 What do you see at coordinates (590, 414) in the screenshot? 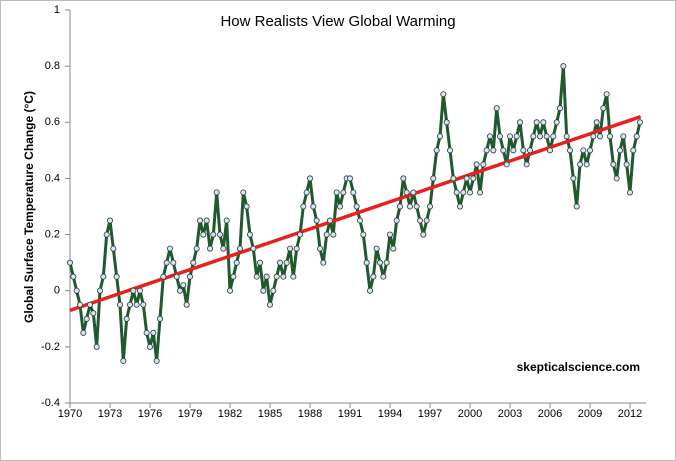
I see `x-tick-label: 2009` at bounding box center [590, 414].